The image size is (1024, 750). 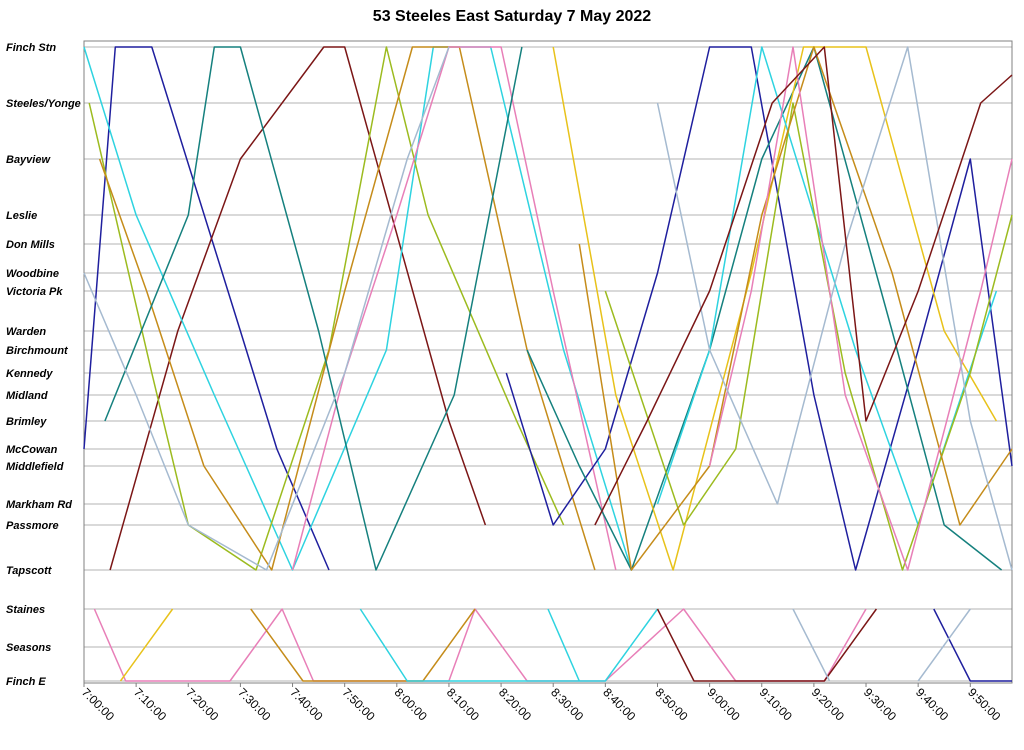 What do you see at coordinates (723, 704) in the screenshot?
I see `x-tick-label: 9:00:00` at bounding box center [723, 704].